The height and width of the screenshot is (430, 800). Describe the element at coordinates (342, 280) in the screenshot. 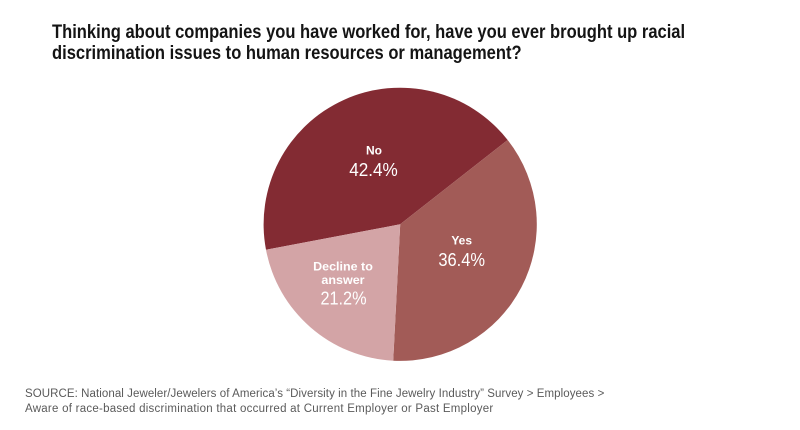

I see `svg-text: answer` at that location.